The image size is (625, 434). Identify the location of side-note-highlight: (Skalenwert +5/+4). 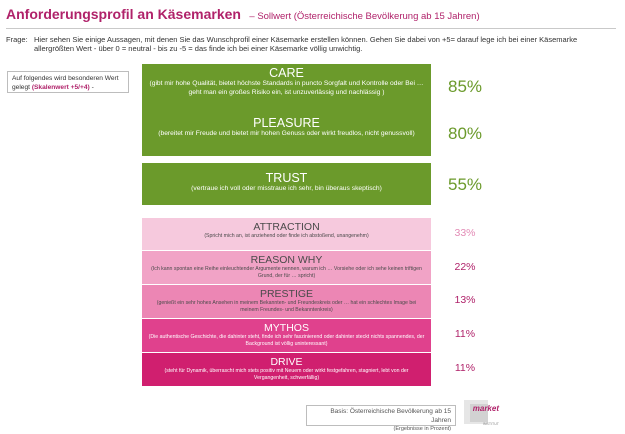
(60, 87).